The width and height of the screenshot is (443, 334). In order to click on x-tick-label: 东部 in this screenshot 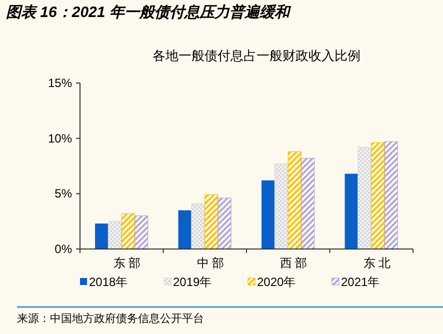, I will do `click(129, 263)`.